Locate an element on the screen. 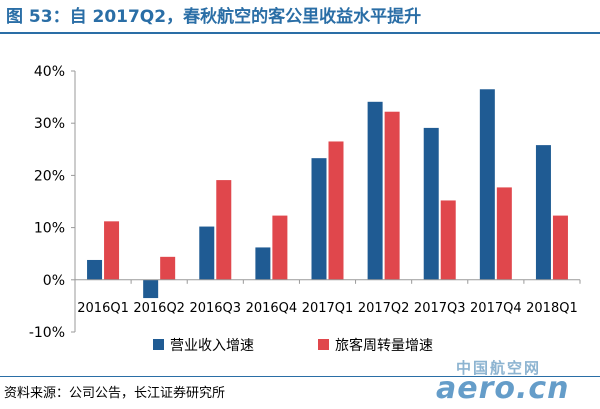 The image size is (600, 409). y-axis: -10% 0% 10% 20% 30% 40% is located at coordinates (52, 202).